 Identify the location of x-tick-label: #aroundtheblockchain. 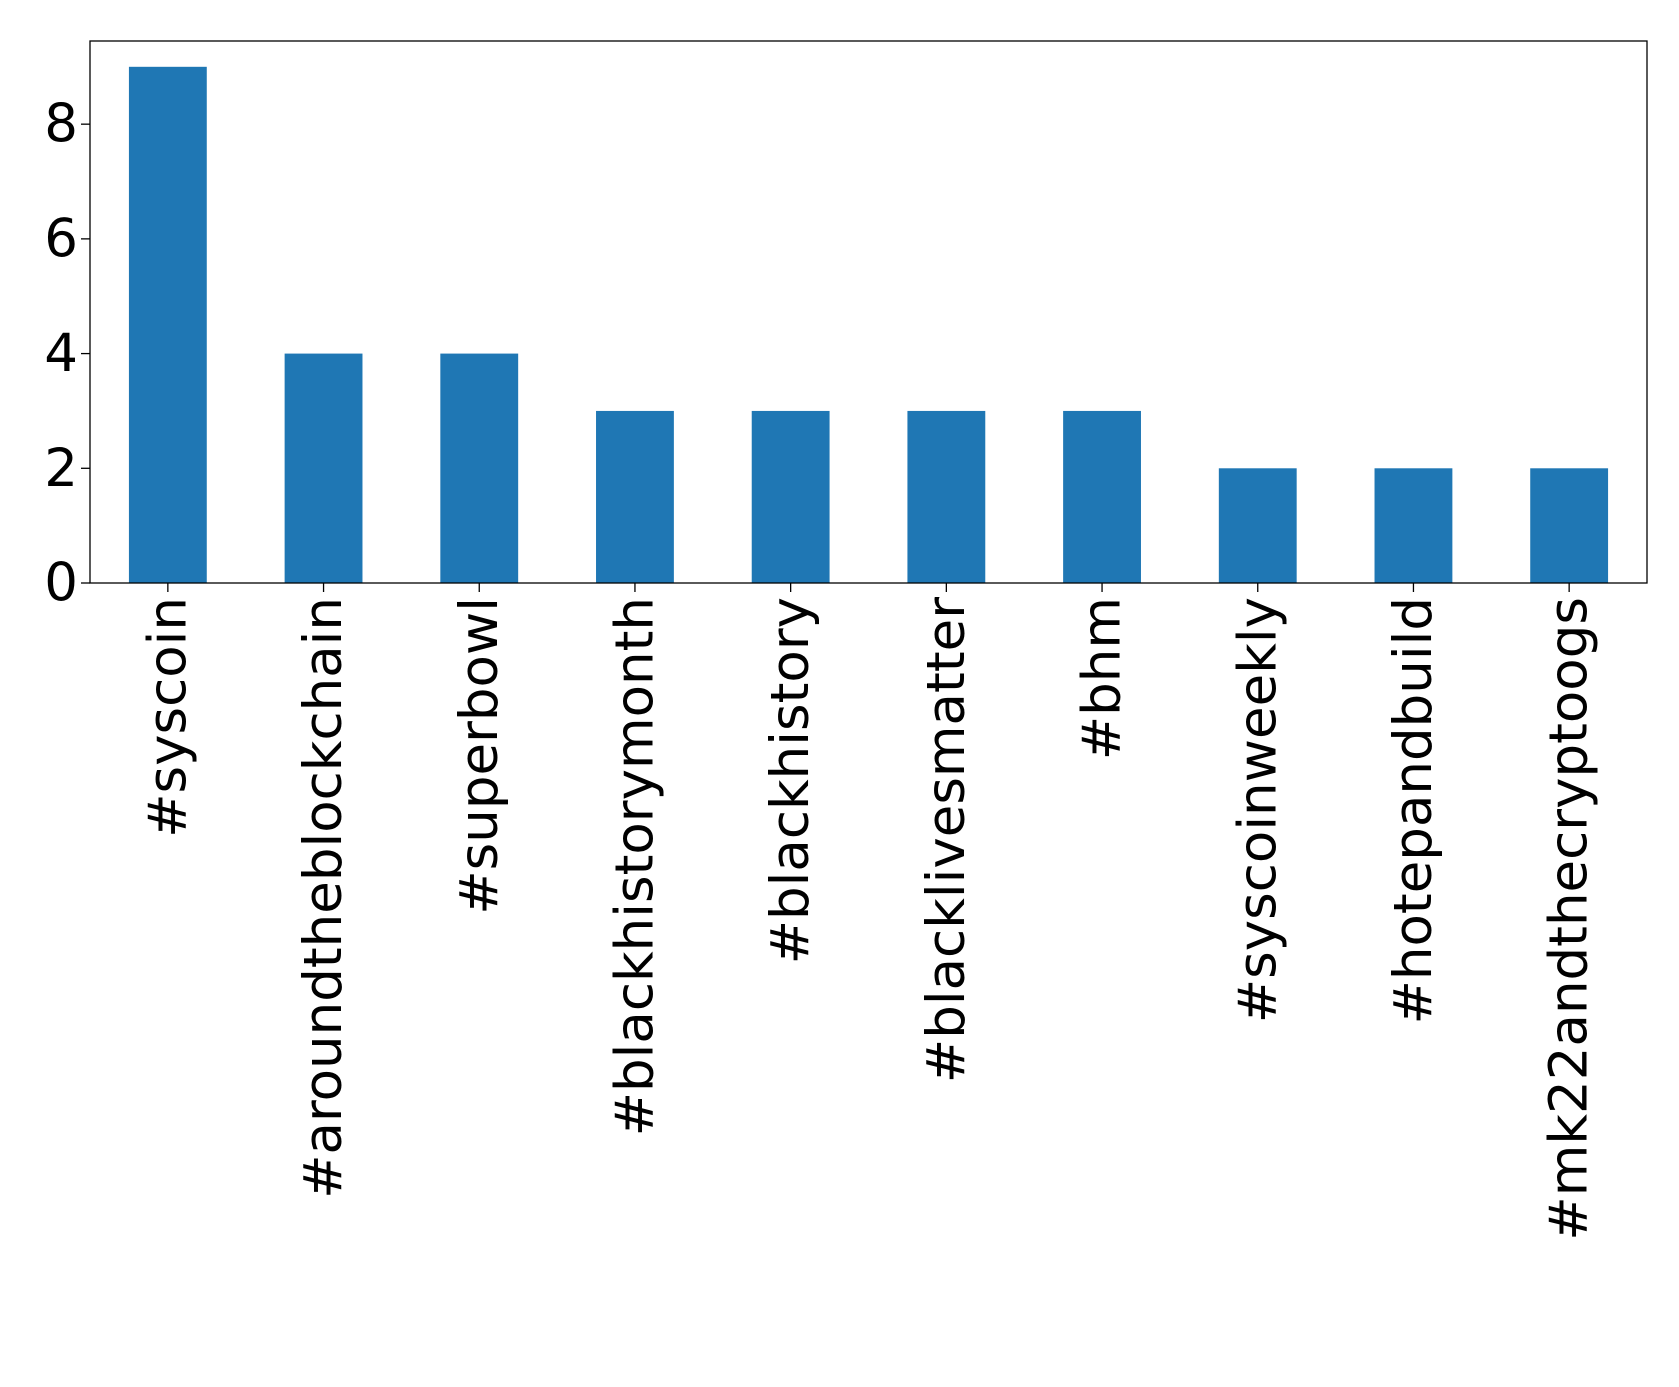
(323, 898).